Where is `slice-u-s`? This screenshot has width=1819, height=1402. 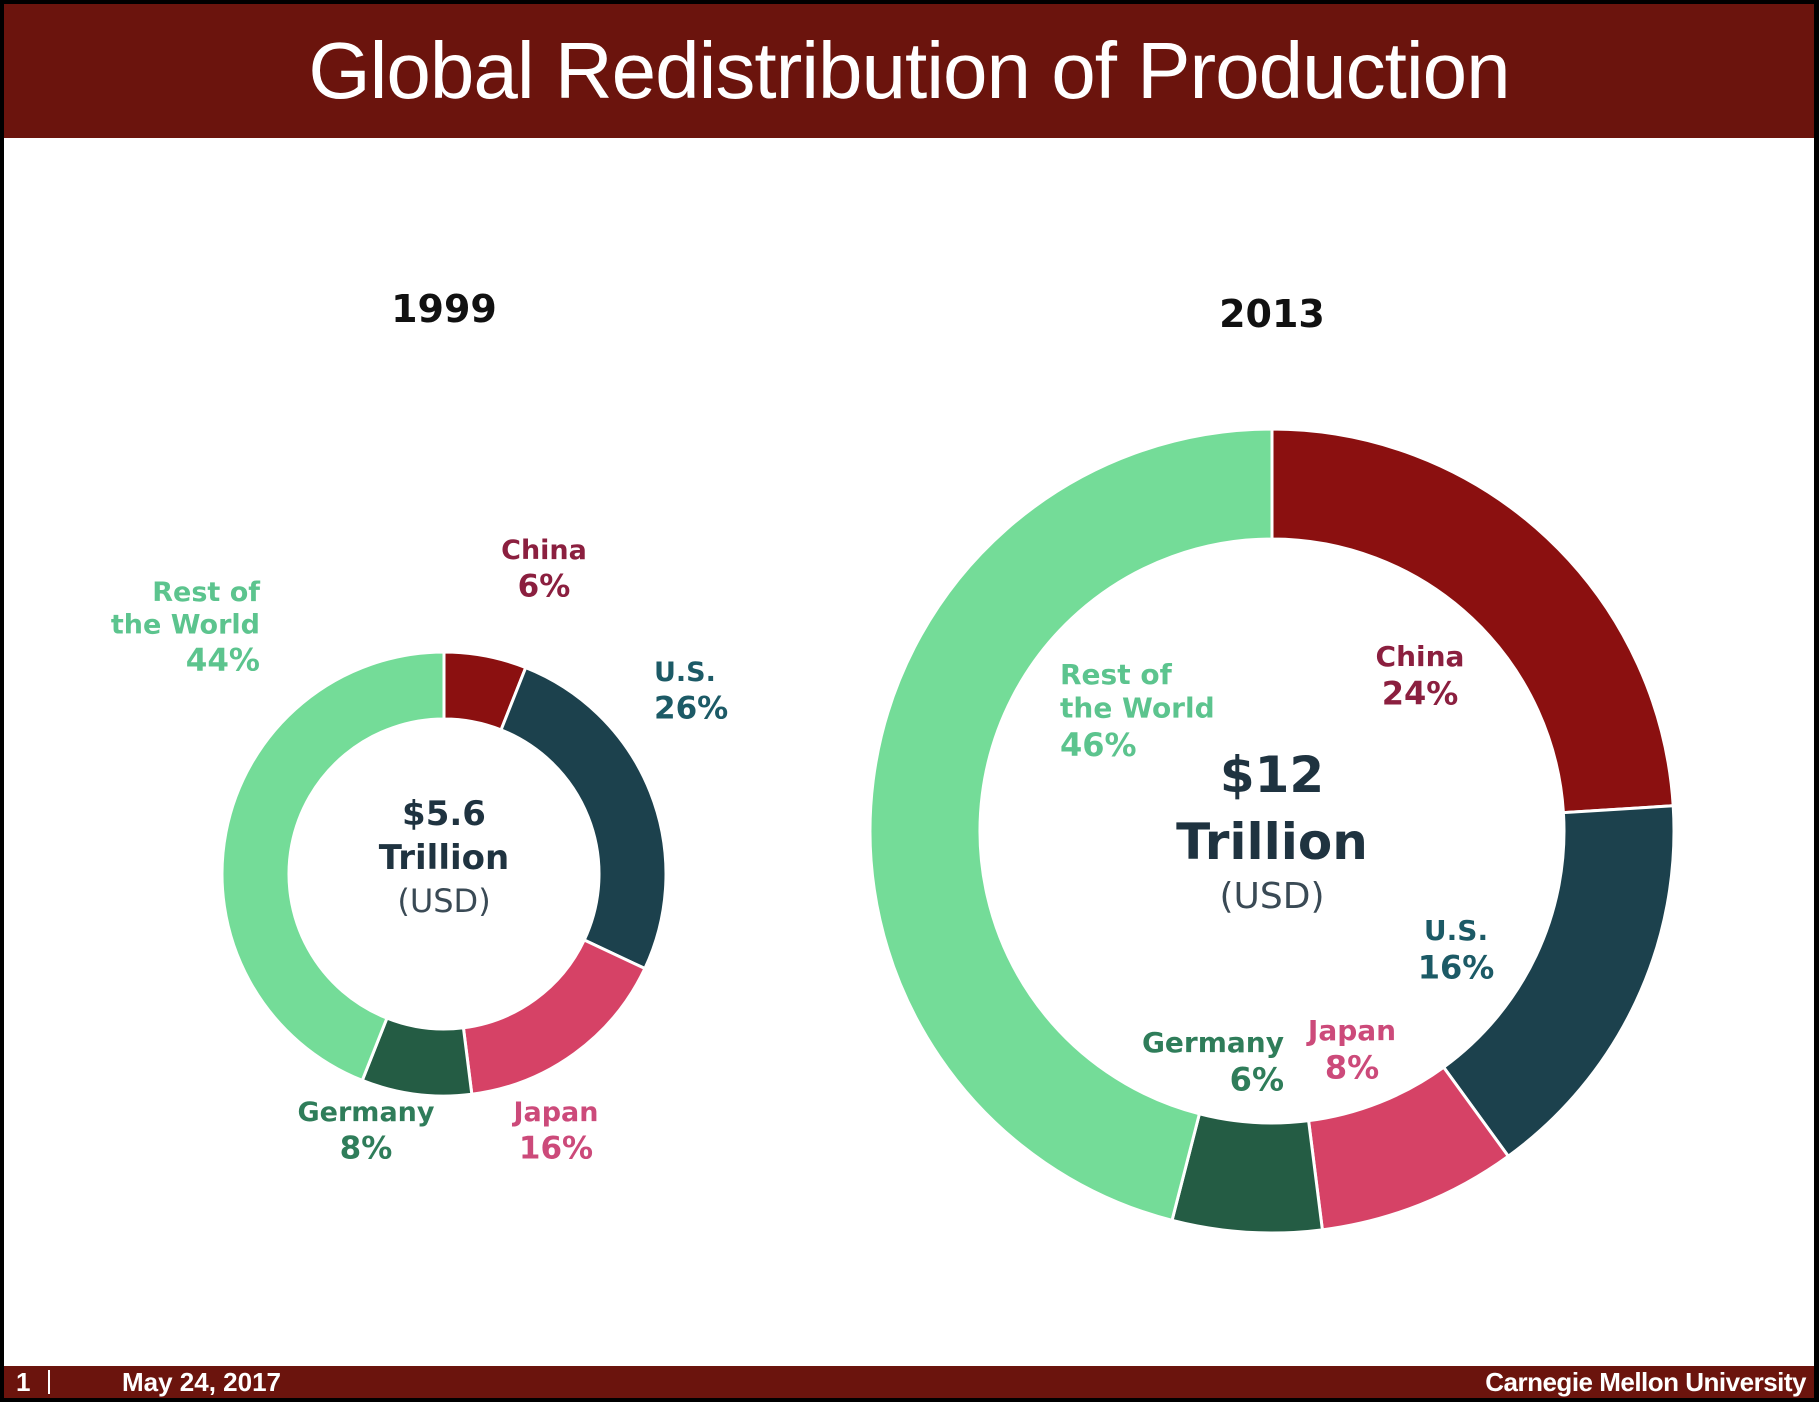
slice-u-s is located at coordinates (583, 818).